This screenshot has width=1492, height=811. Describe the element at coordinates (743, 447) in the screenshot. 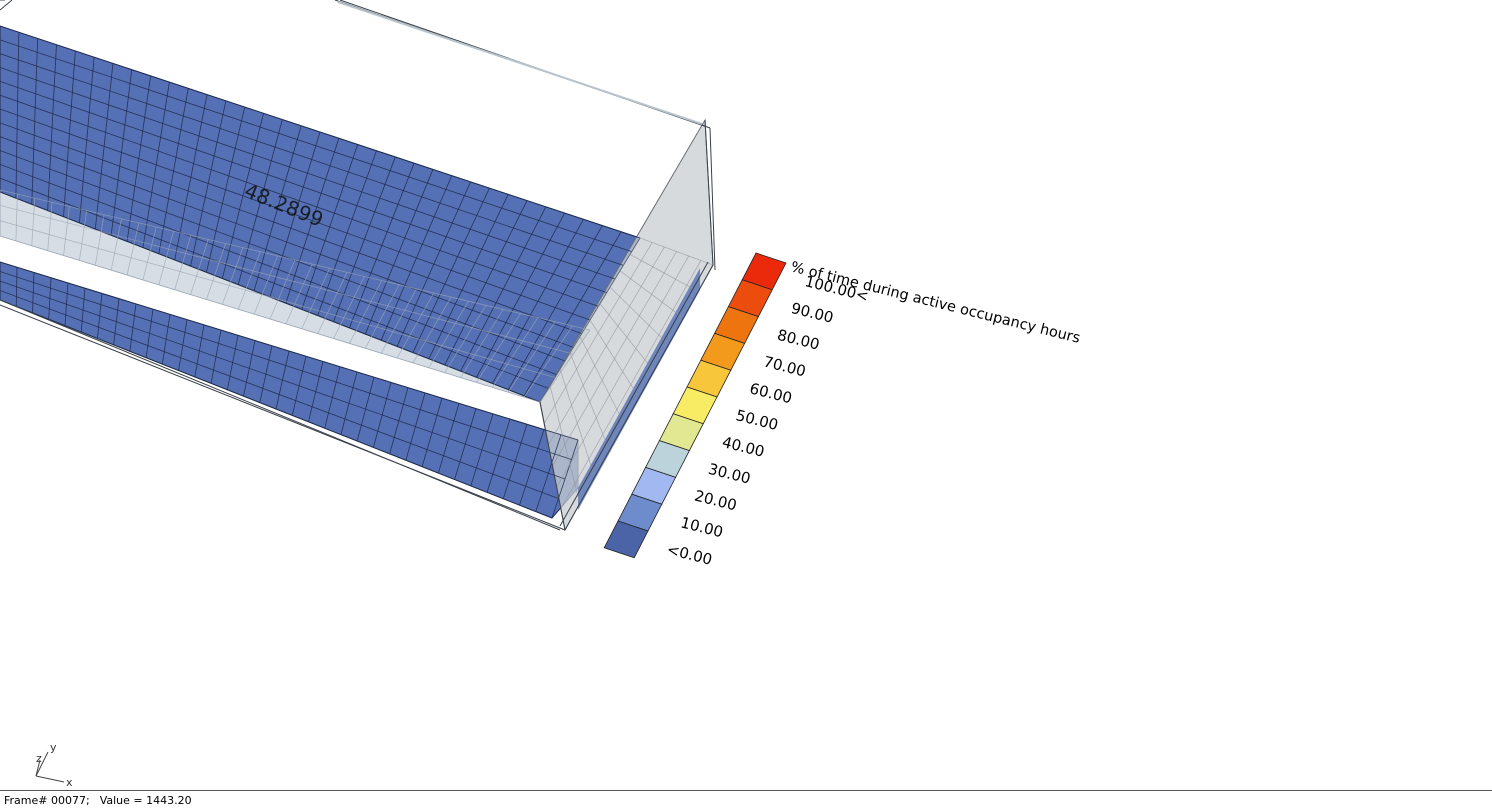

I see `legend-label: 40.00` at that location.